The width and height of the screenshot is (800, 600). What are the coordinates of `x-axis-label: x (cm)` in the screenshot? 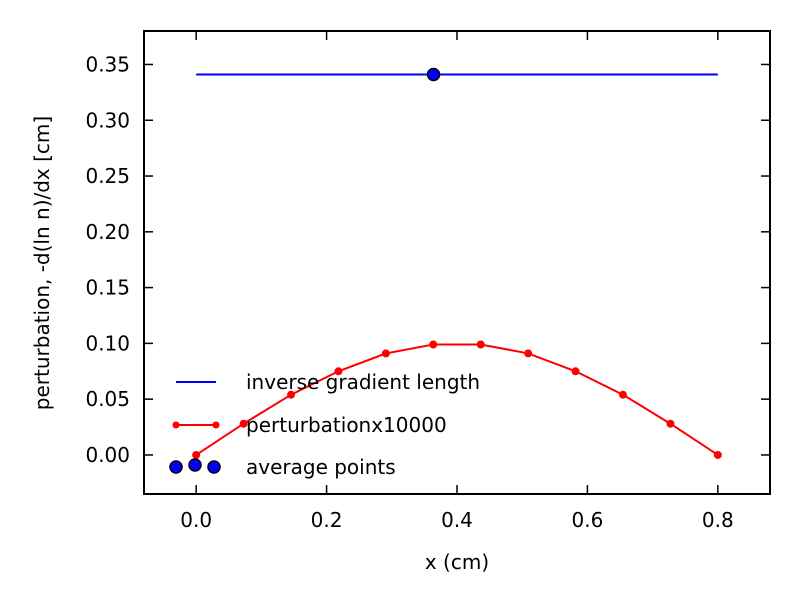 It's located at (457, 562).